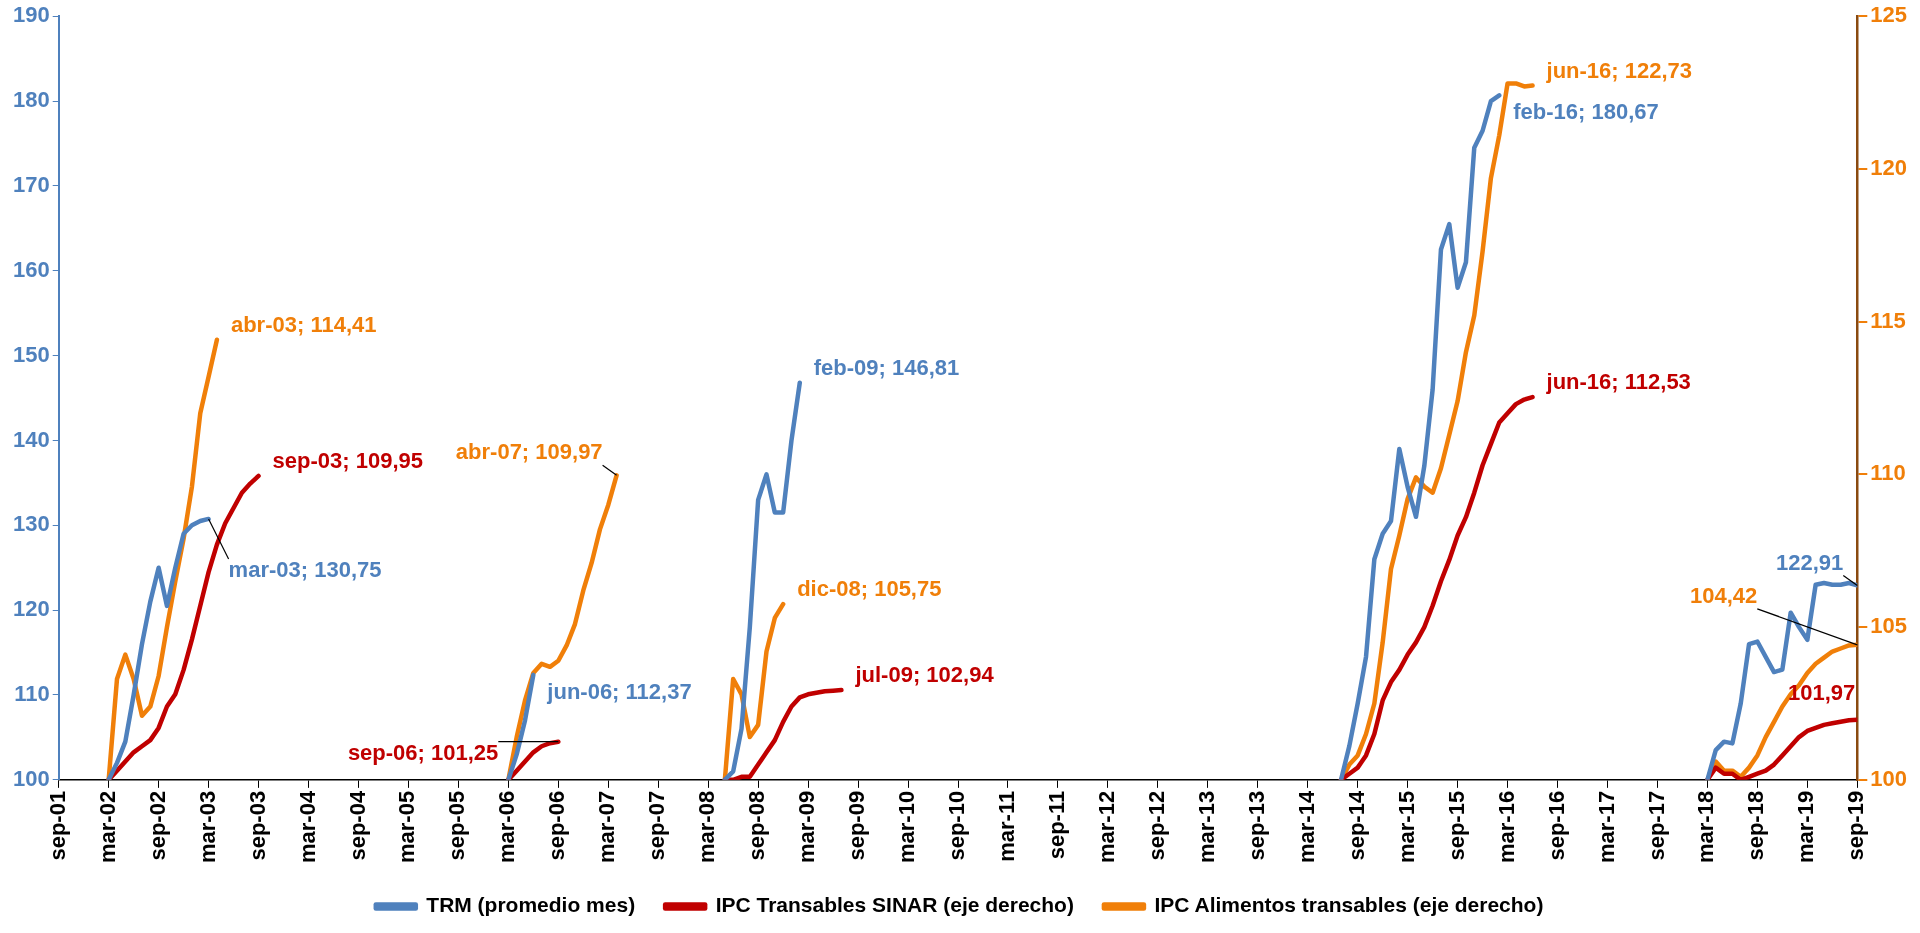 The height and width of the screenshot is (933, 1920). I want to click on x-tick-label: mar-06, so click(507, 826).